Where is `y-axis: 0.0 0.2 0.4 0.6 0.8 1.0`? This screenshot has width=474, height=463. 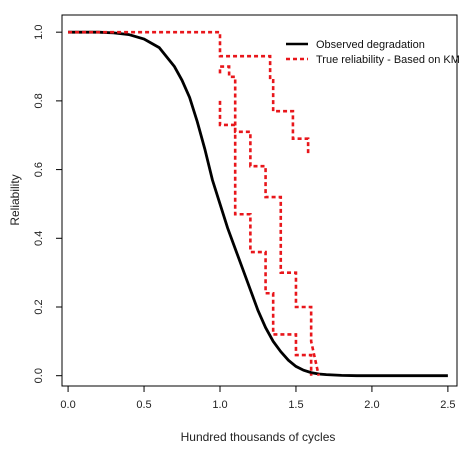 y-axis: 0.0 0.2 0.4 0.6 0.8 1.0 is located at coordinates (47, 204).